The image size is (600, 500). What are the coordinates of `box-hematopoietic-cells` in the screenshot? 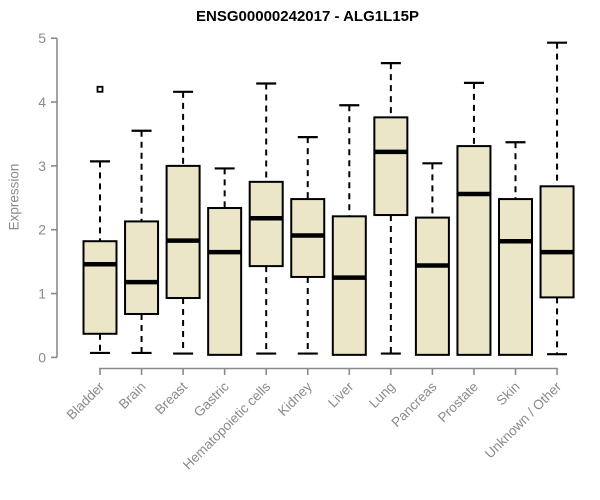 It's located at (266, 224).